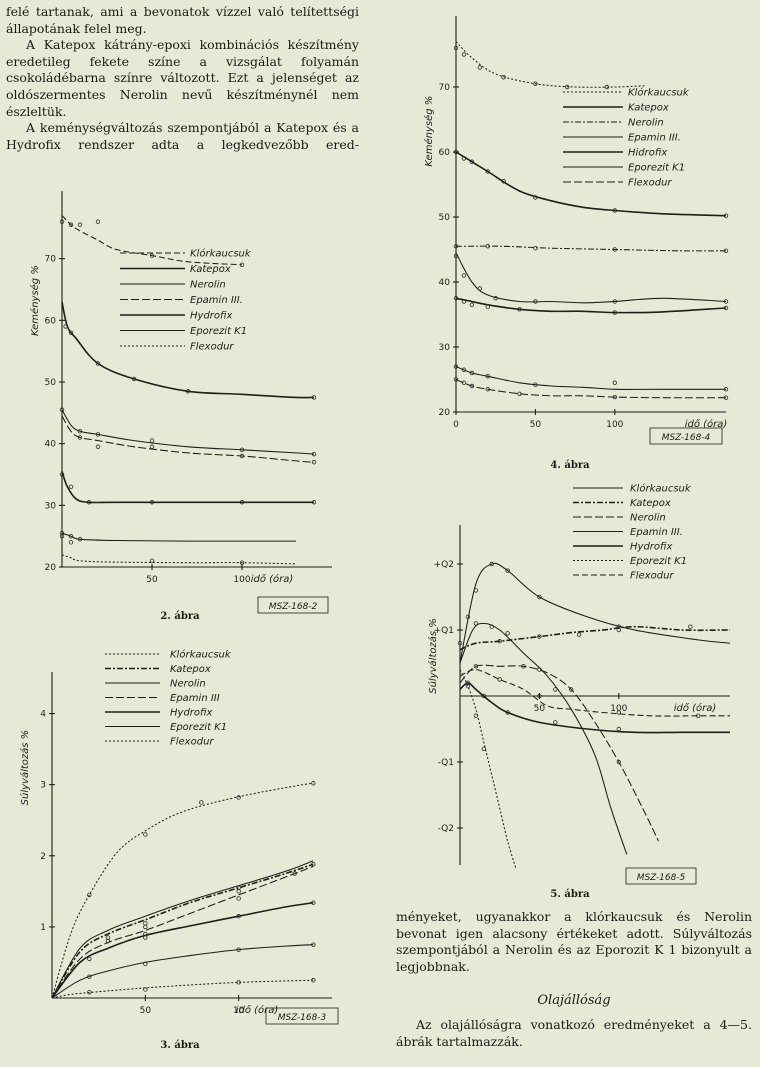 This screenshot has height=1067, width=760. I want to click on legend-label: Epamin III, so click(195, 698).